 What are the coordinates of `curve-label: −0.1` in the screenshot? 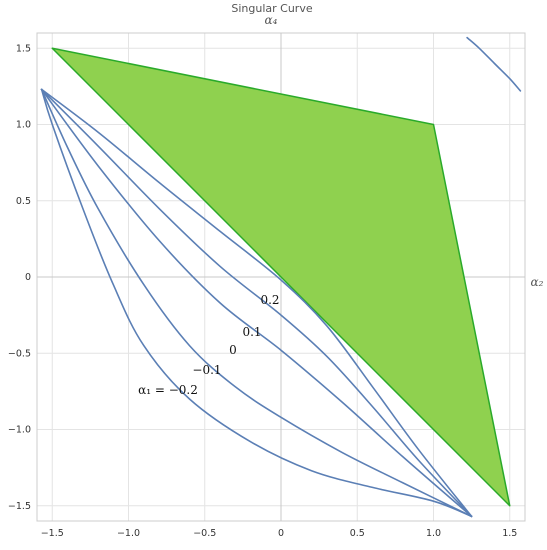 It's located at (206, 370).